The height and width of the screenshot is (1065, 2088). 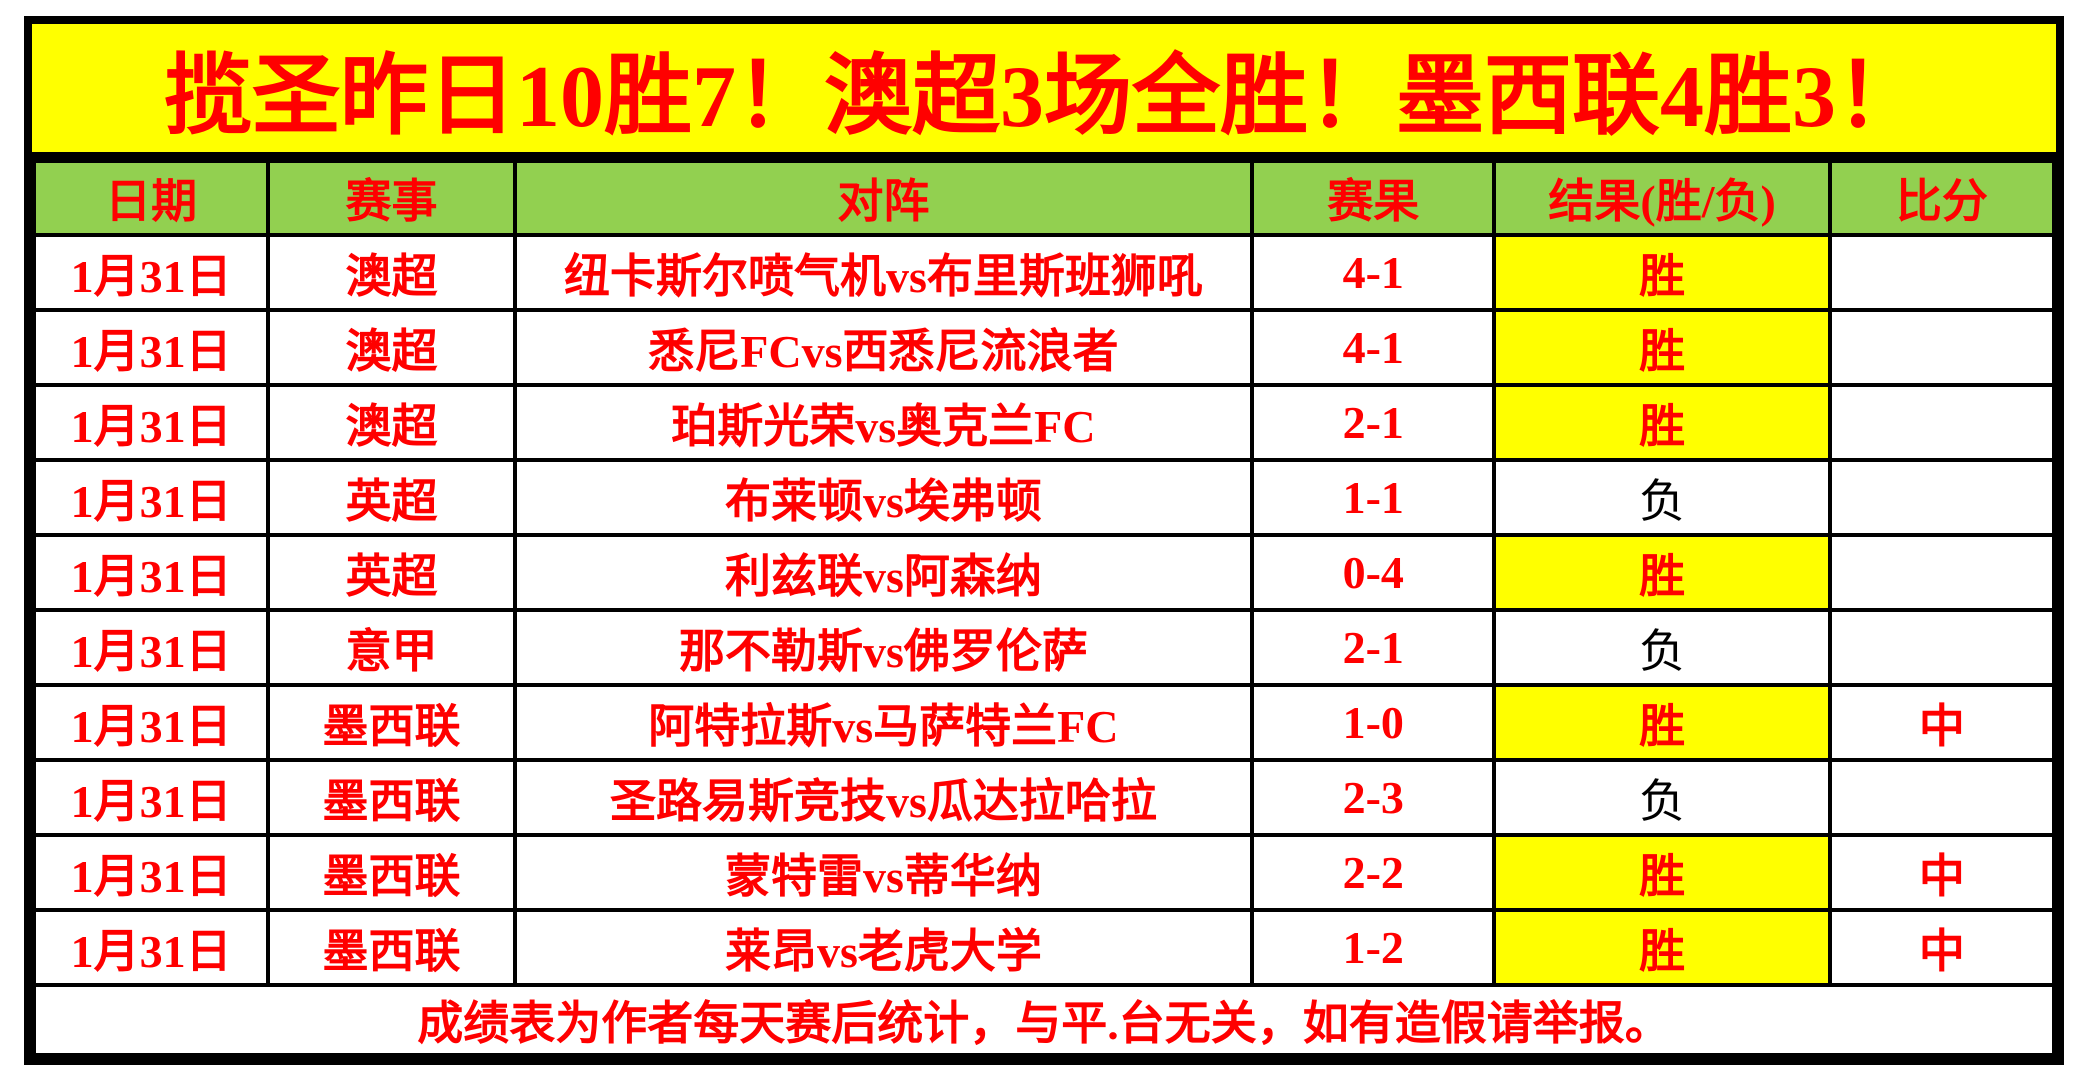 I want to click on column-header-score: 赛果, so click(x=1373, y=198).